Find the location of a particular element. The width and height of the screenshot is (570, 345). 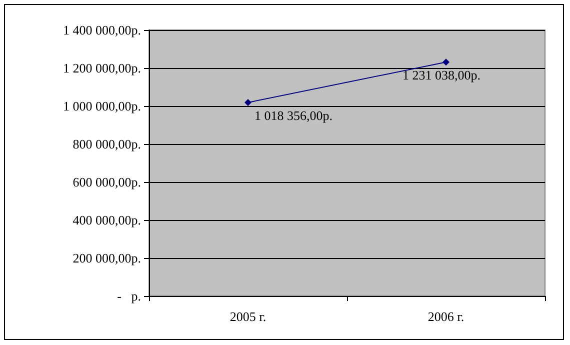

y-tick-label: 1 200 000,00р. is located at coordinates (102, 68).